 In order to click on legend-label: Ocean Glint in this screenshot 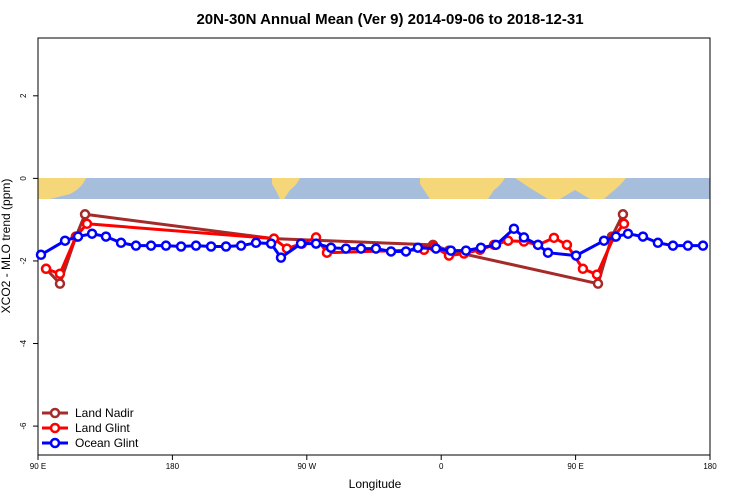, I will do `click(107, 443)`.